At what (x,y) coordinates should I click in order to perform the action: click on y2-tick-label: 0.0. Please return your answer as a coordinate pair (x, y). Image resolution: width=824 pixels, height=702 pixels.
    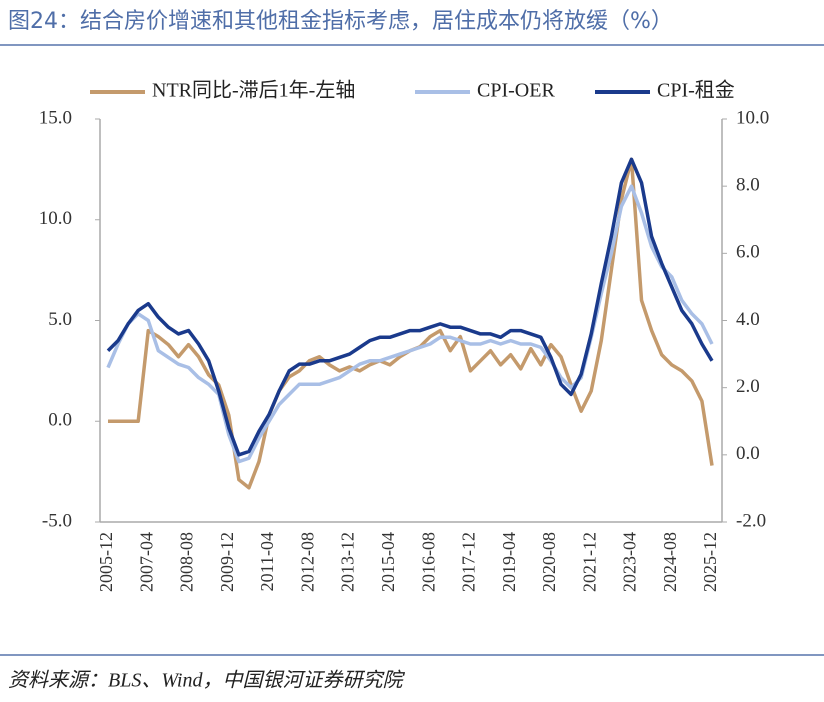
    Looking at the image, I should click on (748, 453).